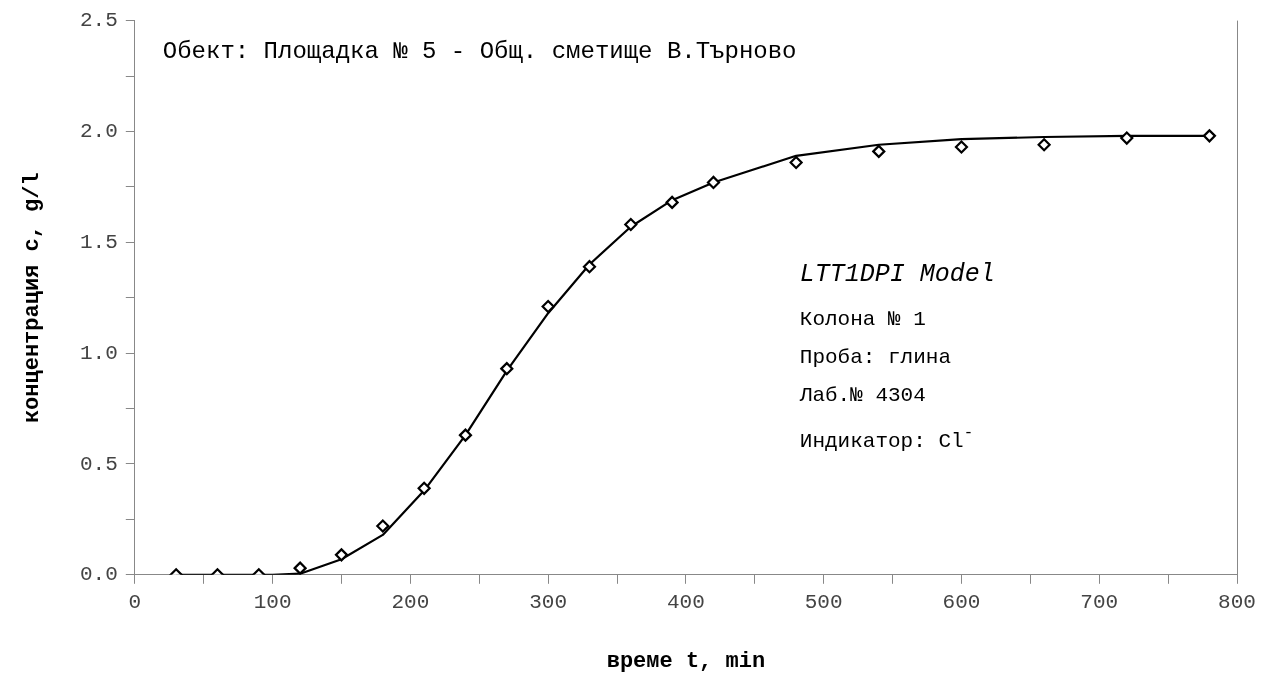  I want to click on y-tick-label: 2.0, so click(98, 131).